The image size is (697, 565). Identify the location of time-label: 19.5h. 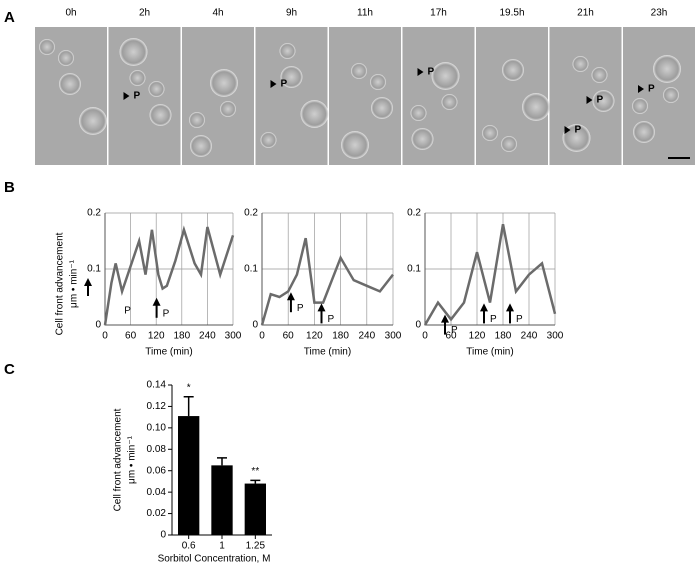
(511, 13).